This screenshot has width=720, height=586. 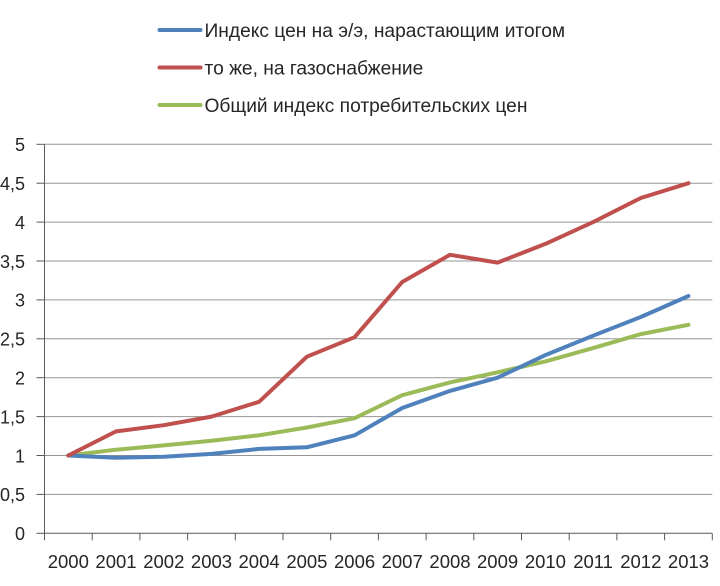 What do you see at coordinates (163, 561) in the screenshot?
I see `svg-text: 2002` at bounding box center [163, 561].